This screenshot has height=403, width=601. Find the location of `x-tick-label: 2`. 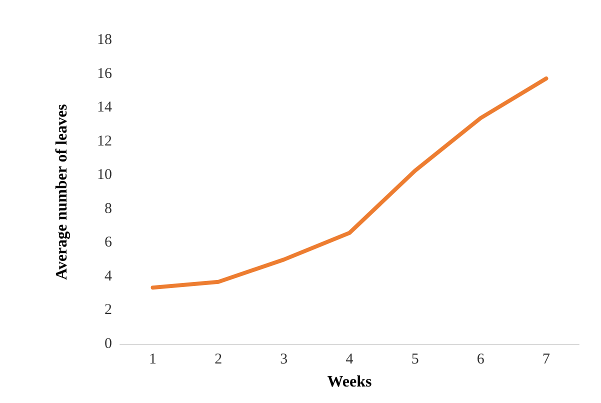

x-tick-label: 2 is located at coordinates (218, 360).